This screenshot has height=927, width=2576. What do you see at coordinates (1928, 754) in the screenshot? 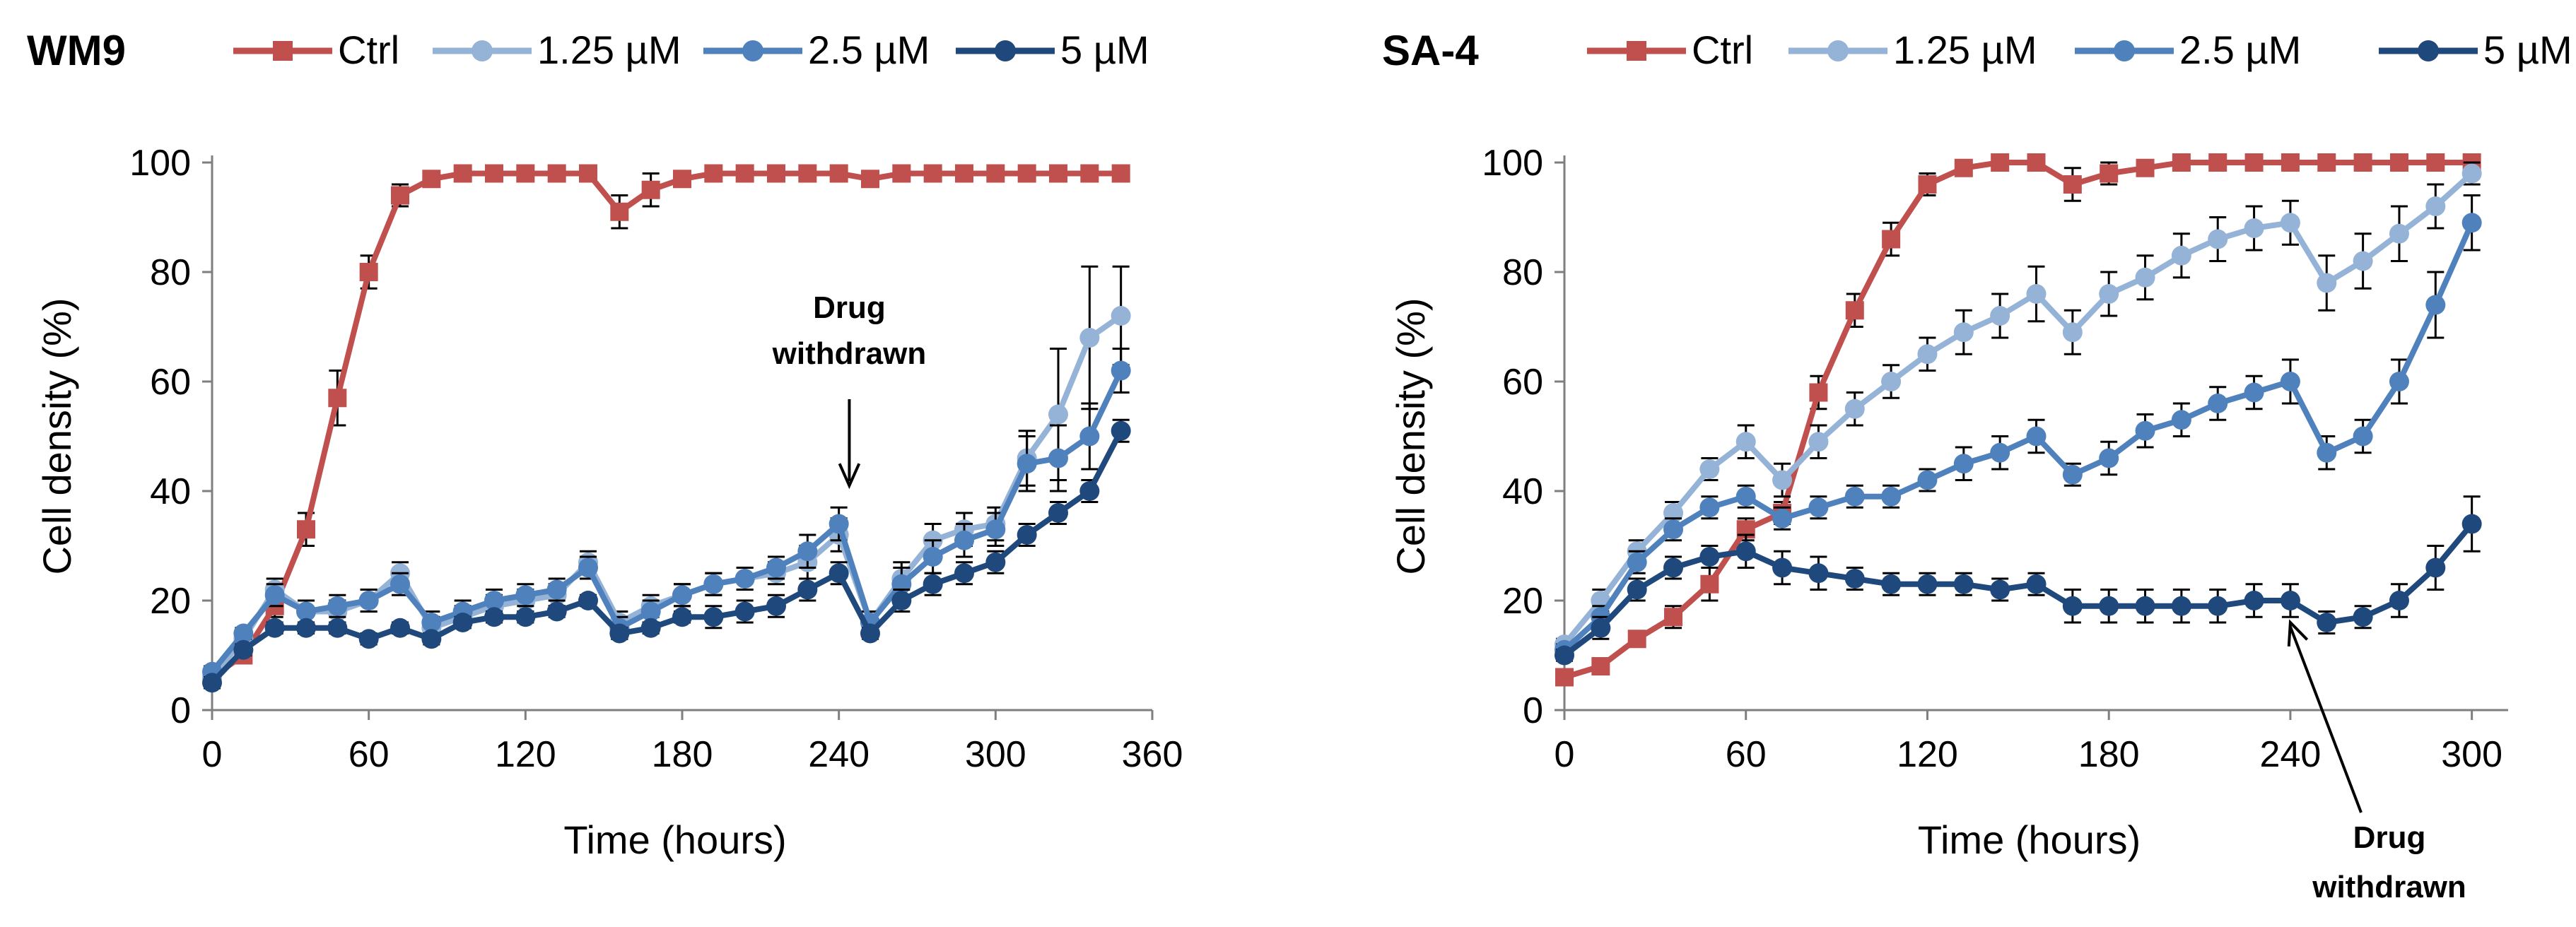
I see `x-tick-label: 120` at bounding box center [1928, 754].